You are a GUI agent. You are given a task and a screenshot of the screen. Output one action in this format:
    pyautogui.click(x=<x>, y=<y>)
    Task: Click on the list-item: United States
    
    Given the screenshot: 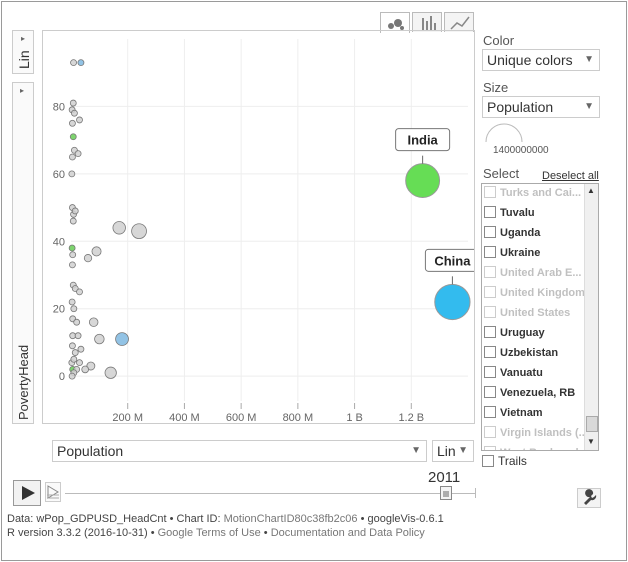 What is the action you would take?
    pyautogui.click(x=527, y=313)
    